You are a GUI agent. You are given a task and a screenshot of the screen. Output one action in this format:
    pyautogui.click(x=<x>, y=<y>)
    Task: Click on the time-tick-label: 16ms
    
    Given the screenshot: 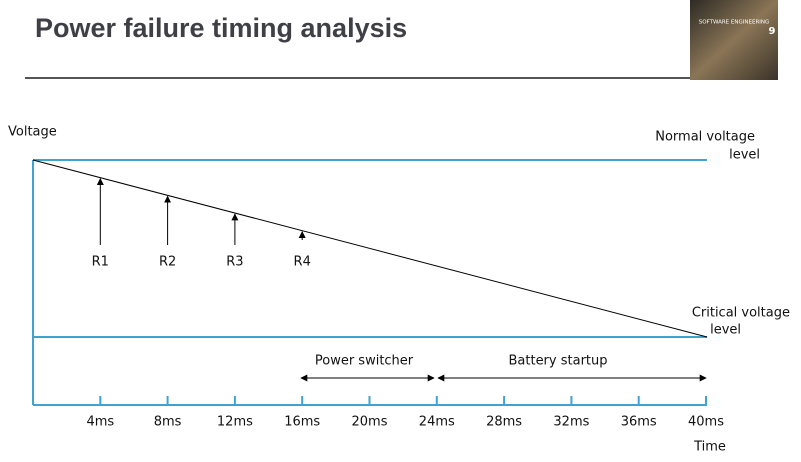 What is the action you would take?
    pyautogui.click(x=302, y=422)
    